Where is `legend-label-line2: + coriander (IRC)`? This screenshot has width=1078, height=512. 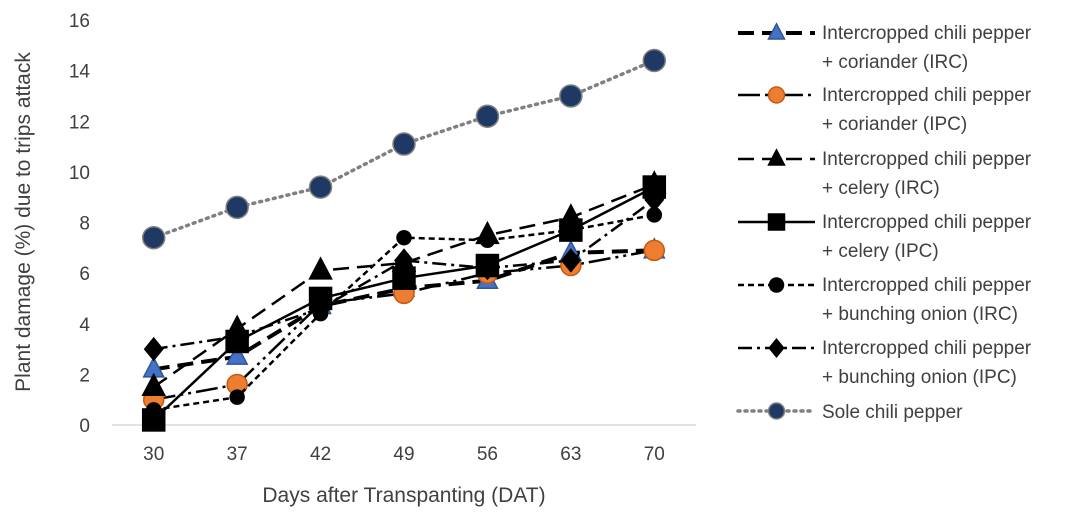
legend-label-line2: + coriander (IRC) is located at coordinates (895, 62).